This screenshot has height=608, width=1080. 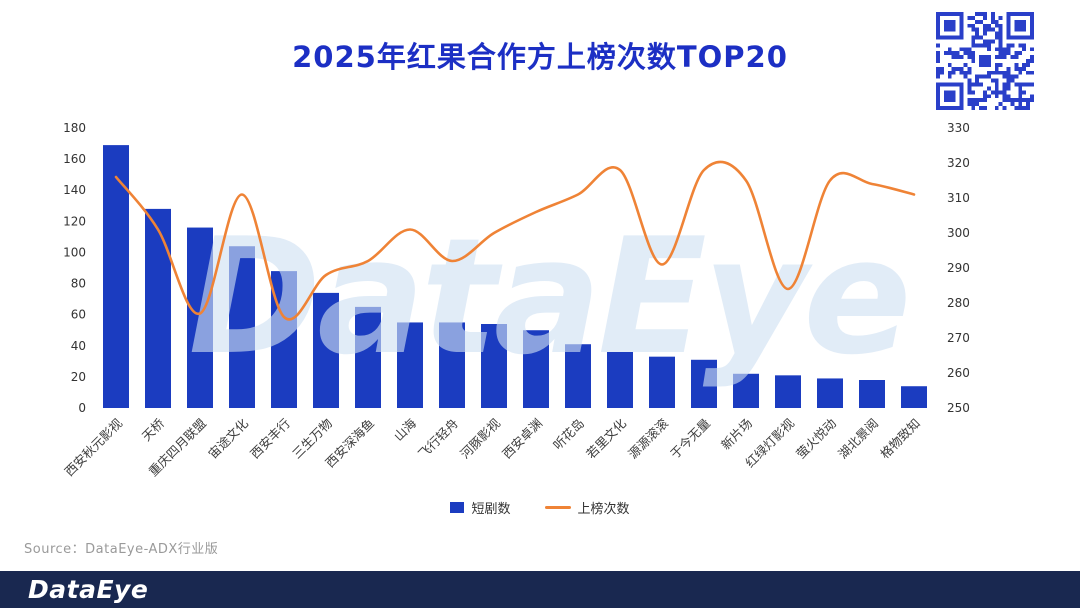 I want to click on svg-text: 河豚影视, so click(x=480, y=438).